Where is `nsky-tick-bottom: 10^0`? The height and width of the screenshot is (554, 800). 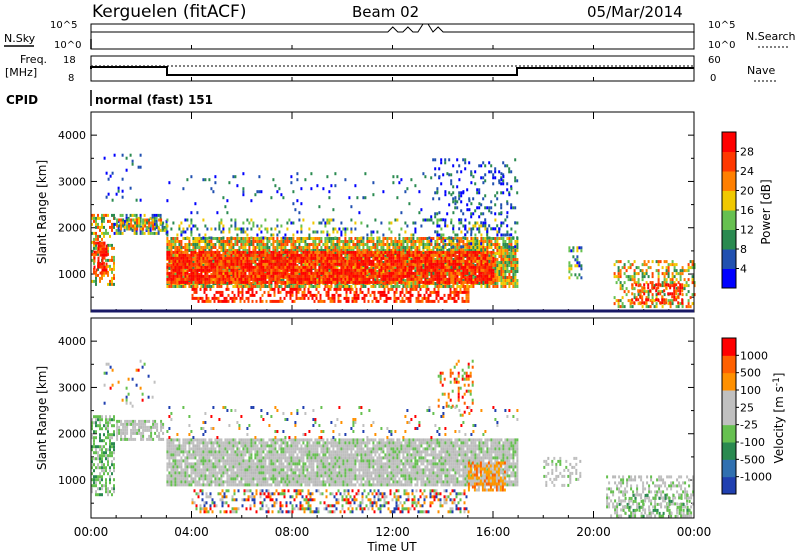 nsky-tick-bottom: 10^0 is located at coordinates (67, 45).